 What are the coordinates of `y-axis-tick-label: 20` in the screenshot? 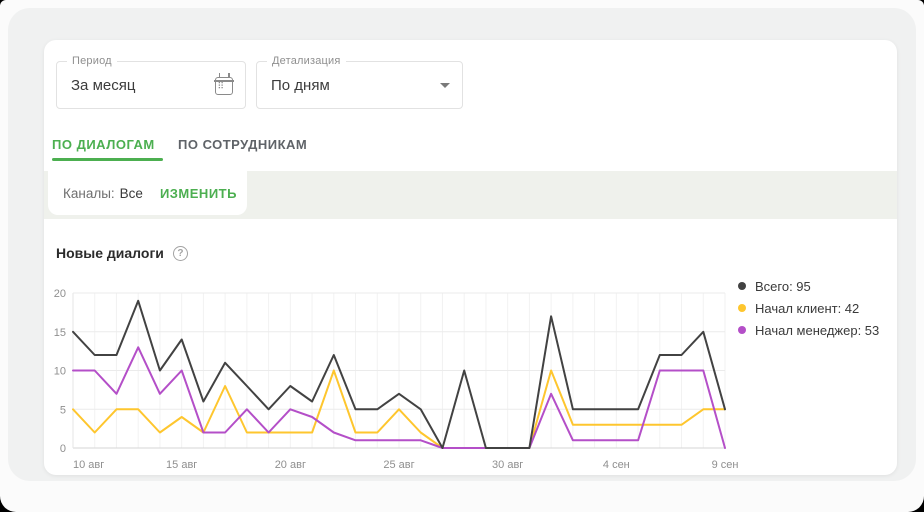 It's located at (60, 294).